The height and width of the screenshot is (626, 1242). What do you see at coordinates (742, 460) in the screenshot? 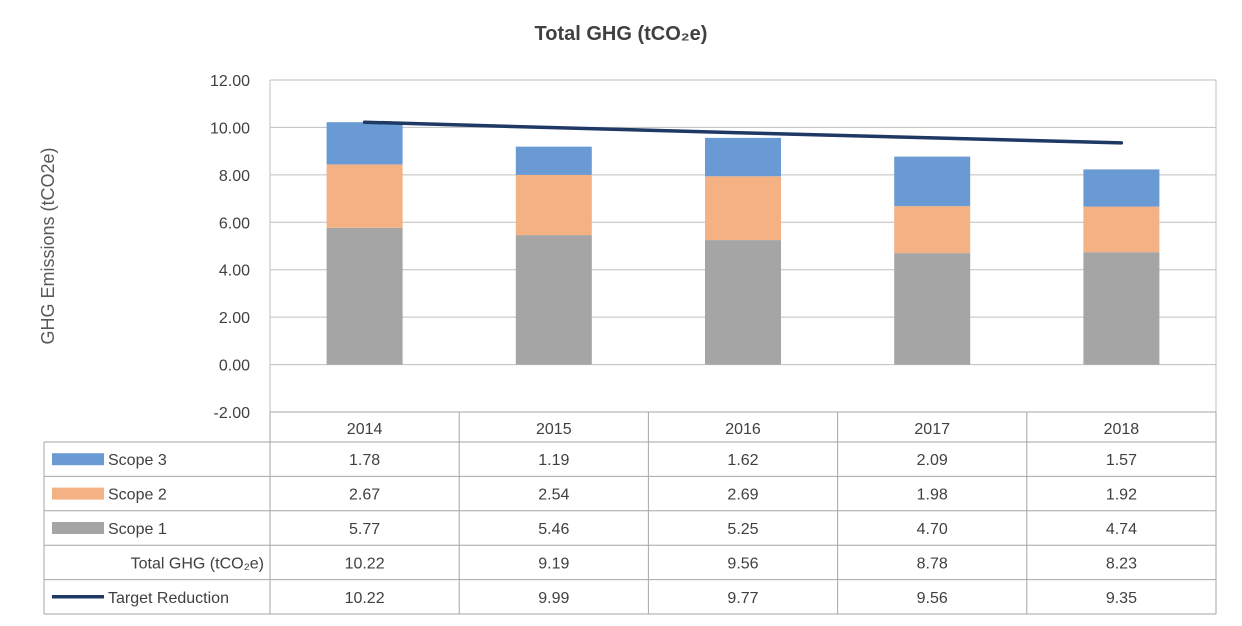
I see `table-cell: 1.62` at bounding box center [742, 460].